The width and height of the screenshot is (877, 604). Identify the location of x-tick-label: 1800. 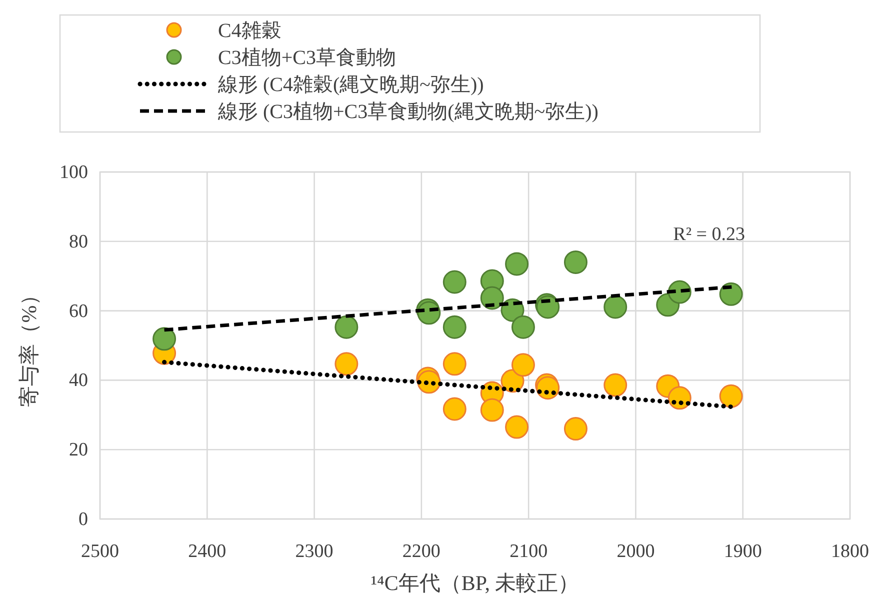
(850, 551).